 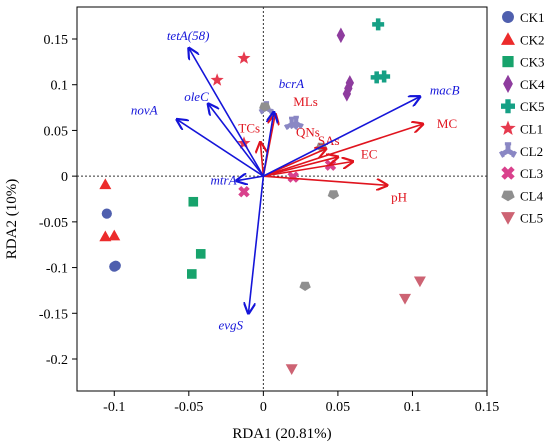 What do you see at coordinates (532, 84) in the screenshot?
I see `legend-label: CK4` at bounding box center [532, 84].